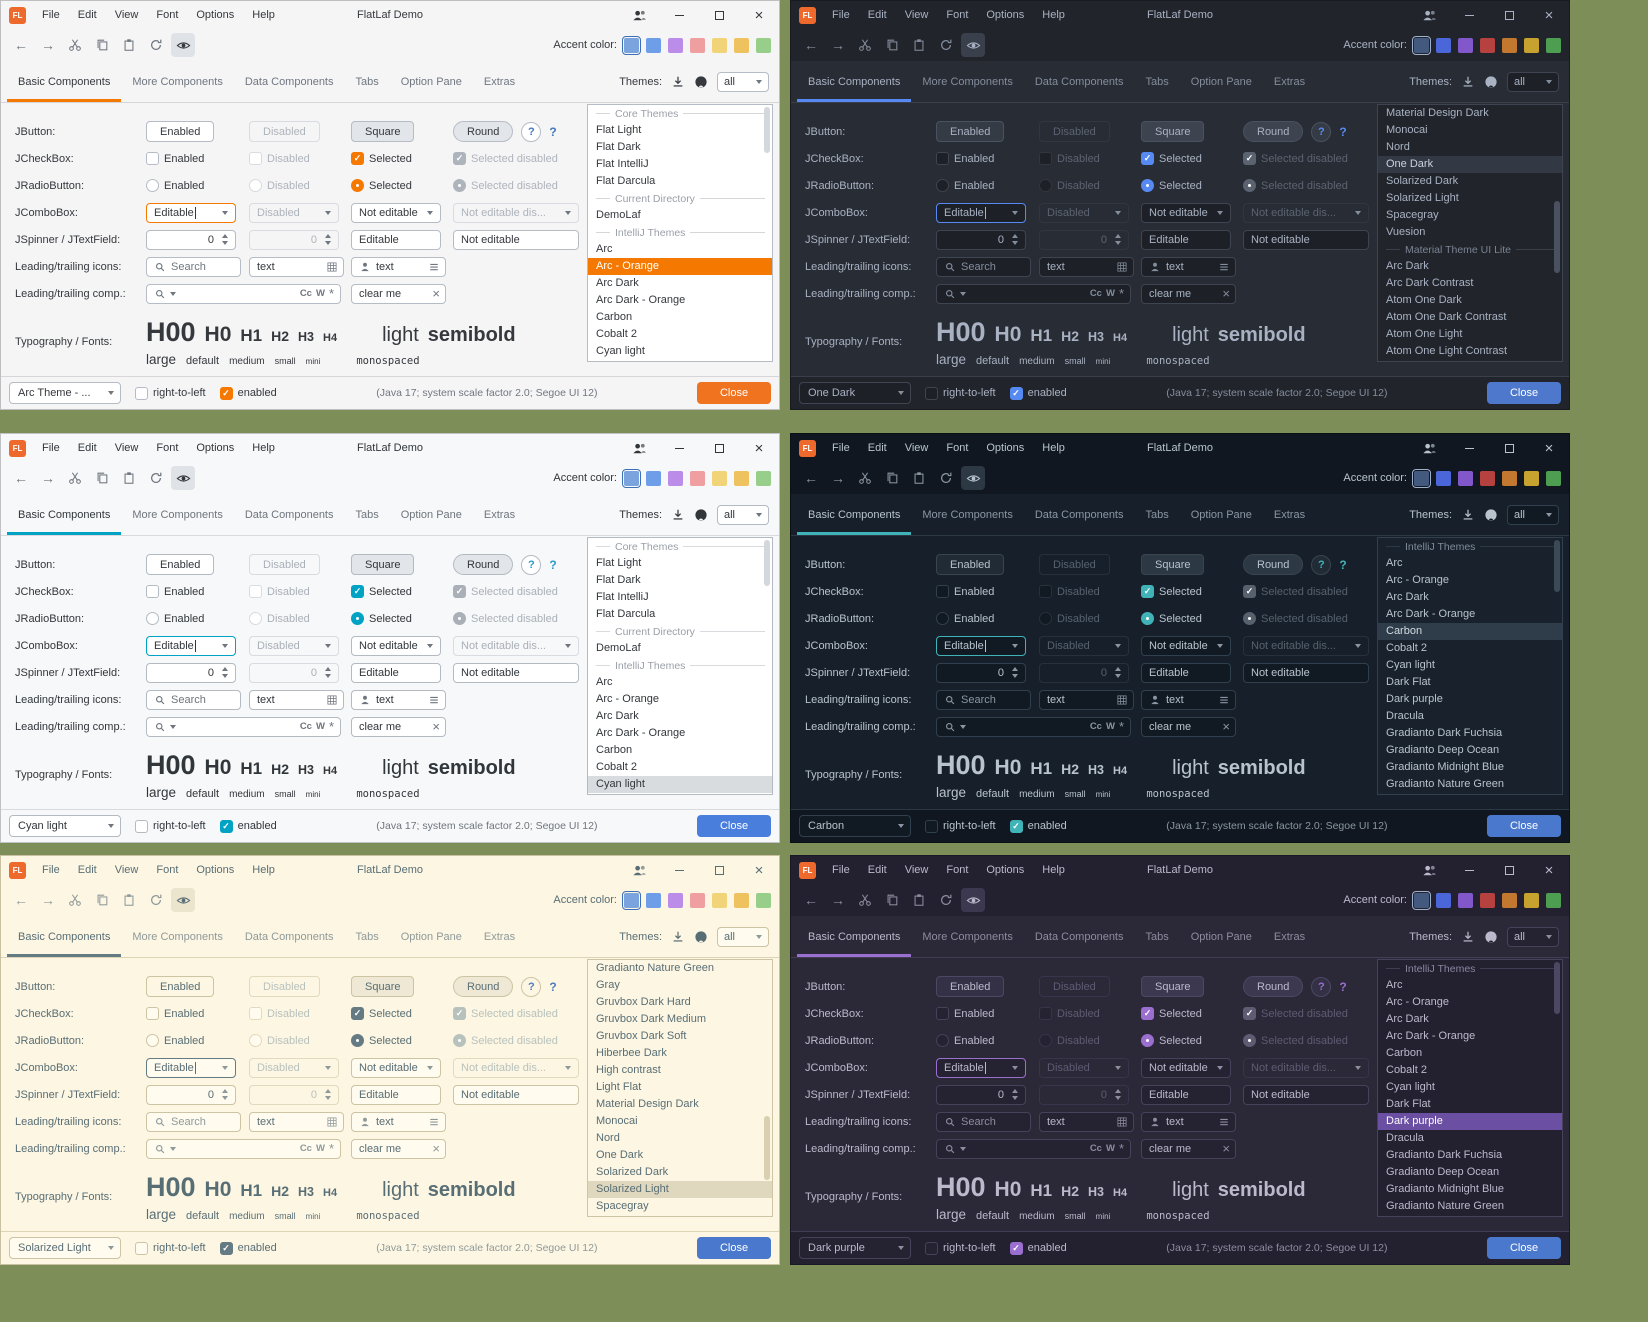 This screenshot has height=1322, width=1648. What do you see at coordinates (1015, 1091) in the screenshot?
I see `spinner-up-icon` at bounding box center [1015, 1091].